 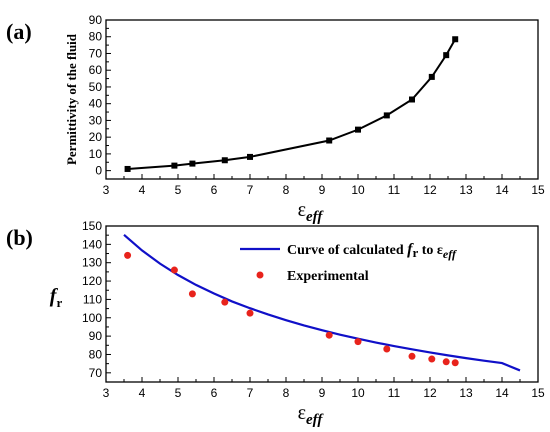 What do you see at coordinates (71, 99) in the screenshot?
I see `y-axis-label: Permittivity of the fluid` at bounding box center [71, 99].